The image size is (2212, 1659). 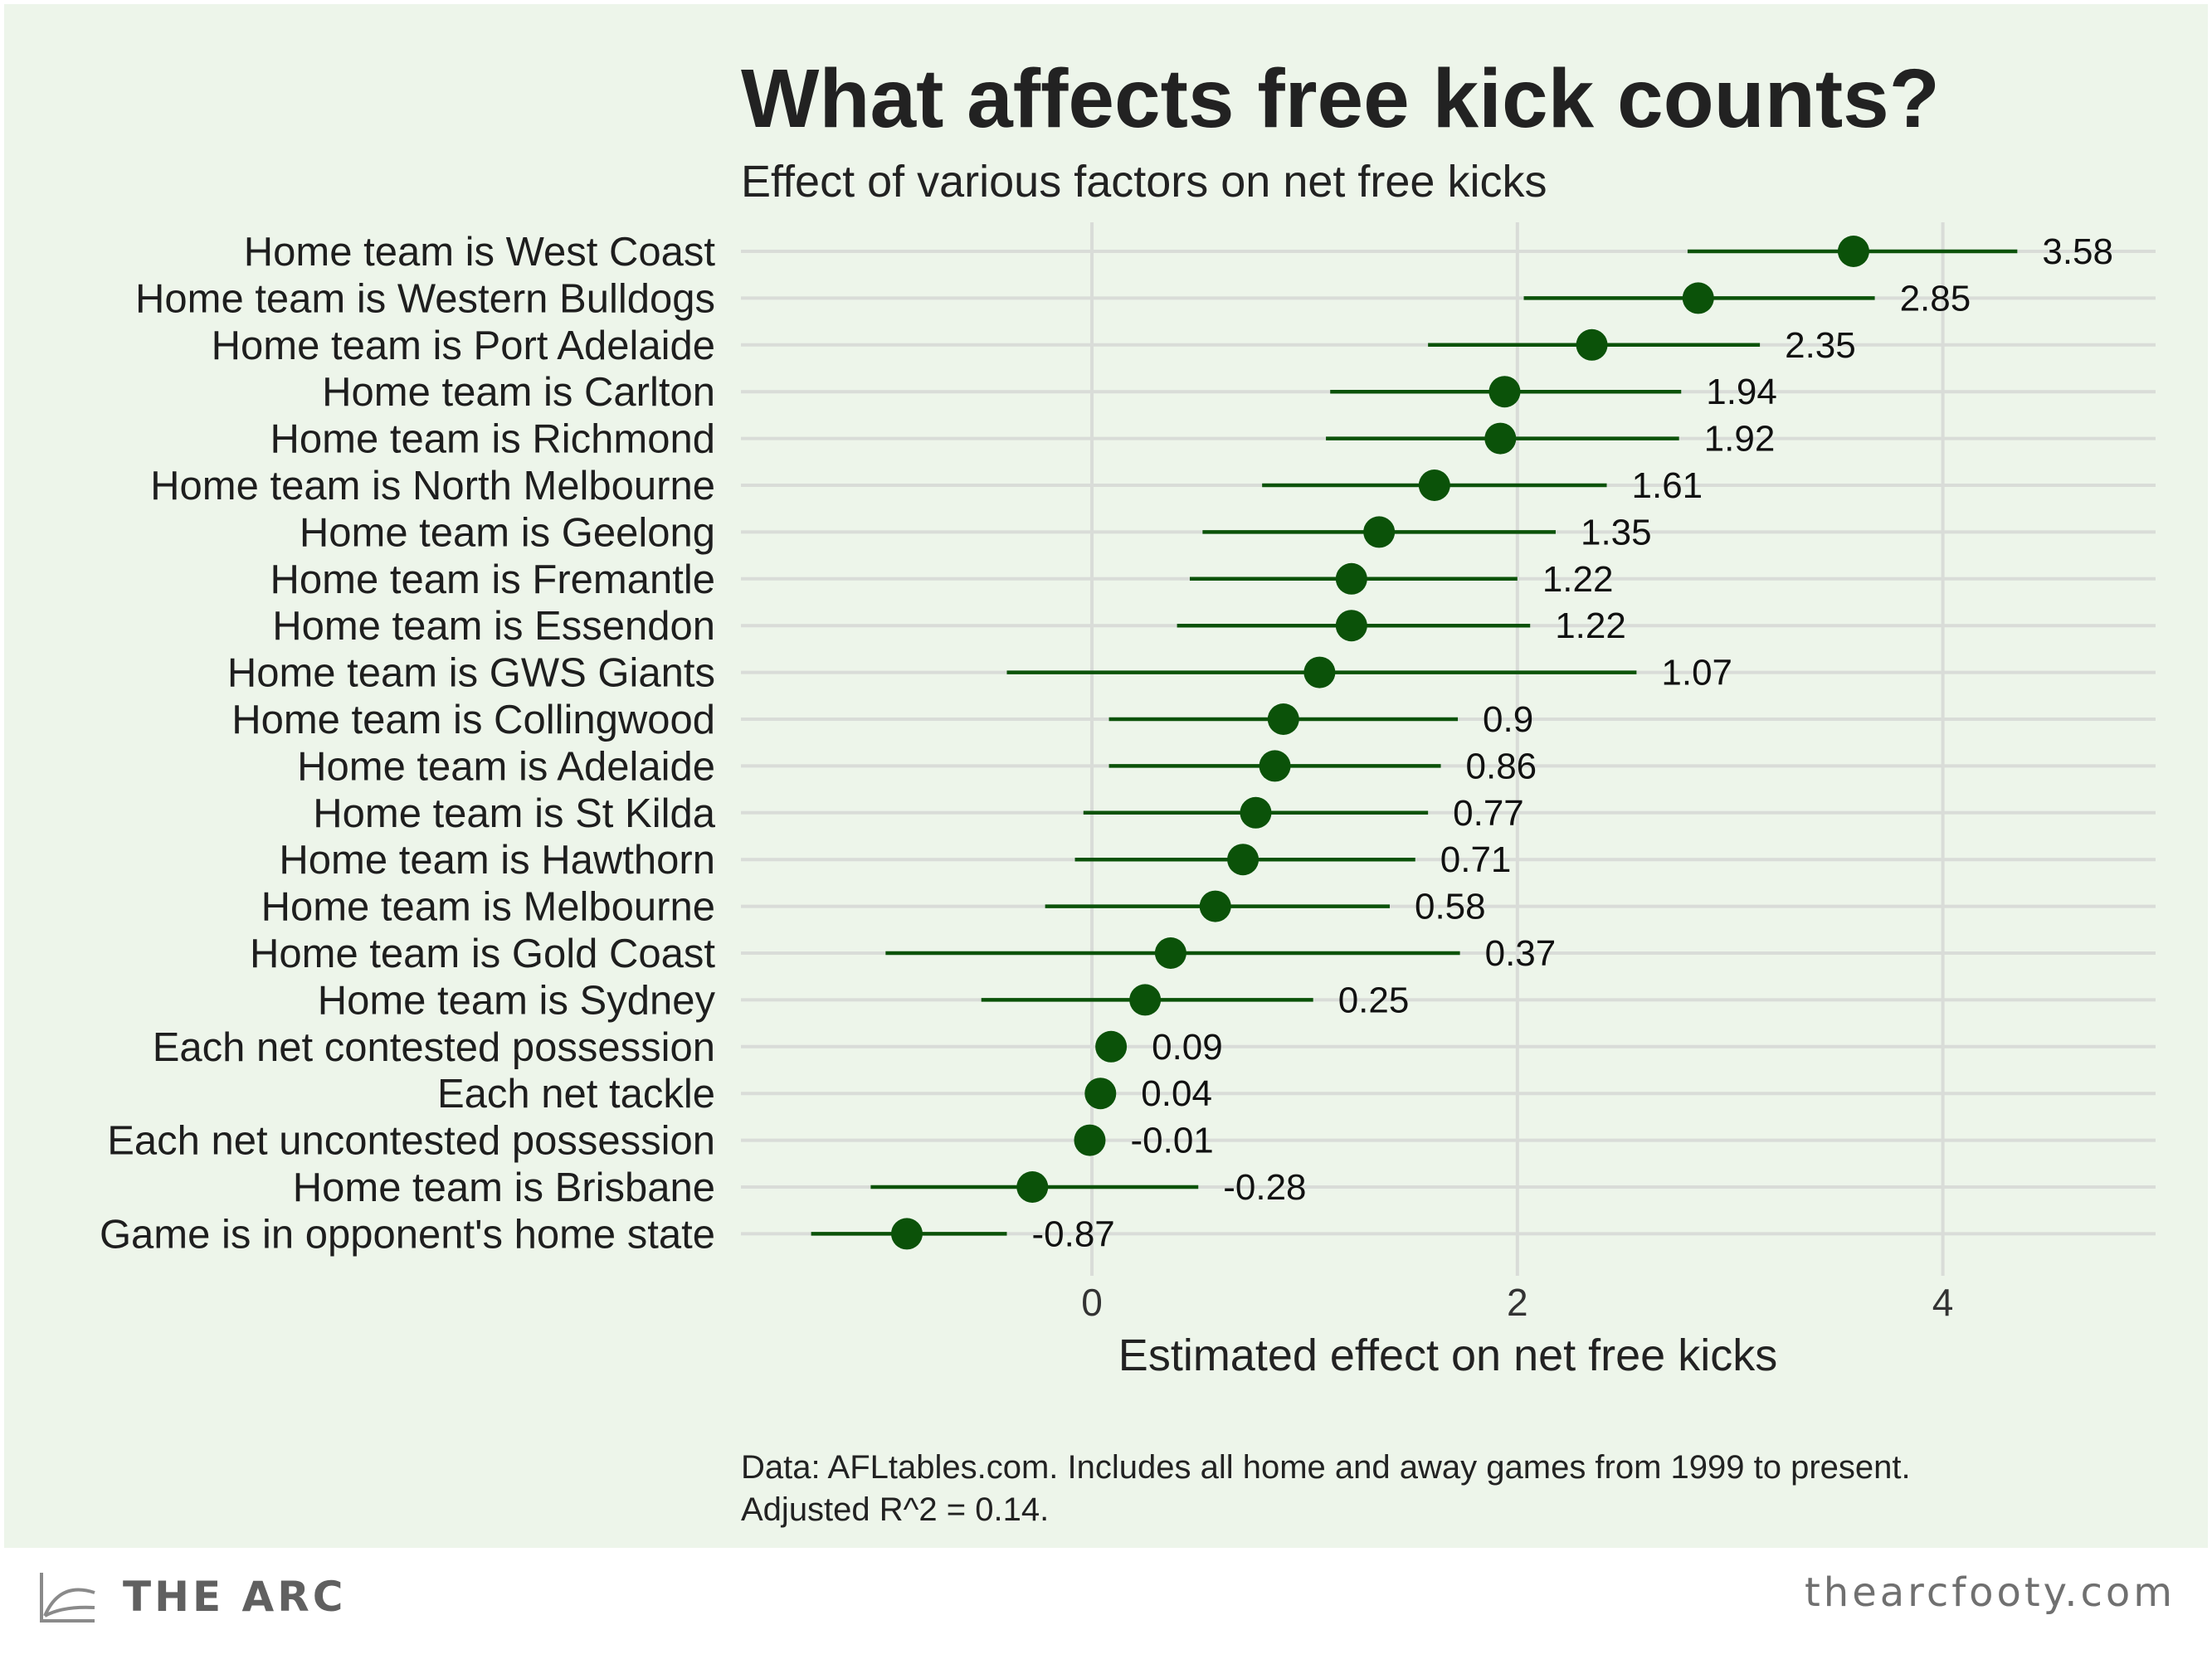 What do you see at coordinates (492, 439) in the screenshot?
I see `category-label-4: Home team is Richmond` at bounding box center [492, 439].